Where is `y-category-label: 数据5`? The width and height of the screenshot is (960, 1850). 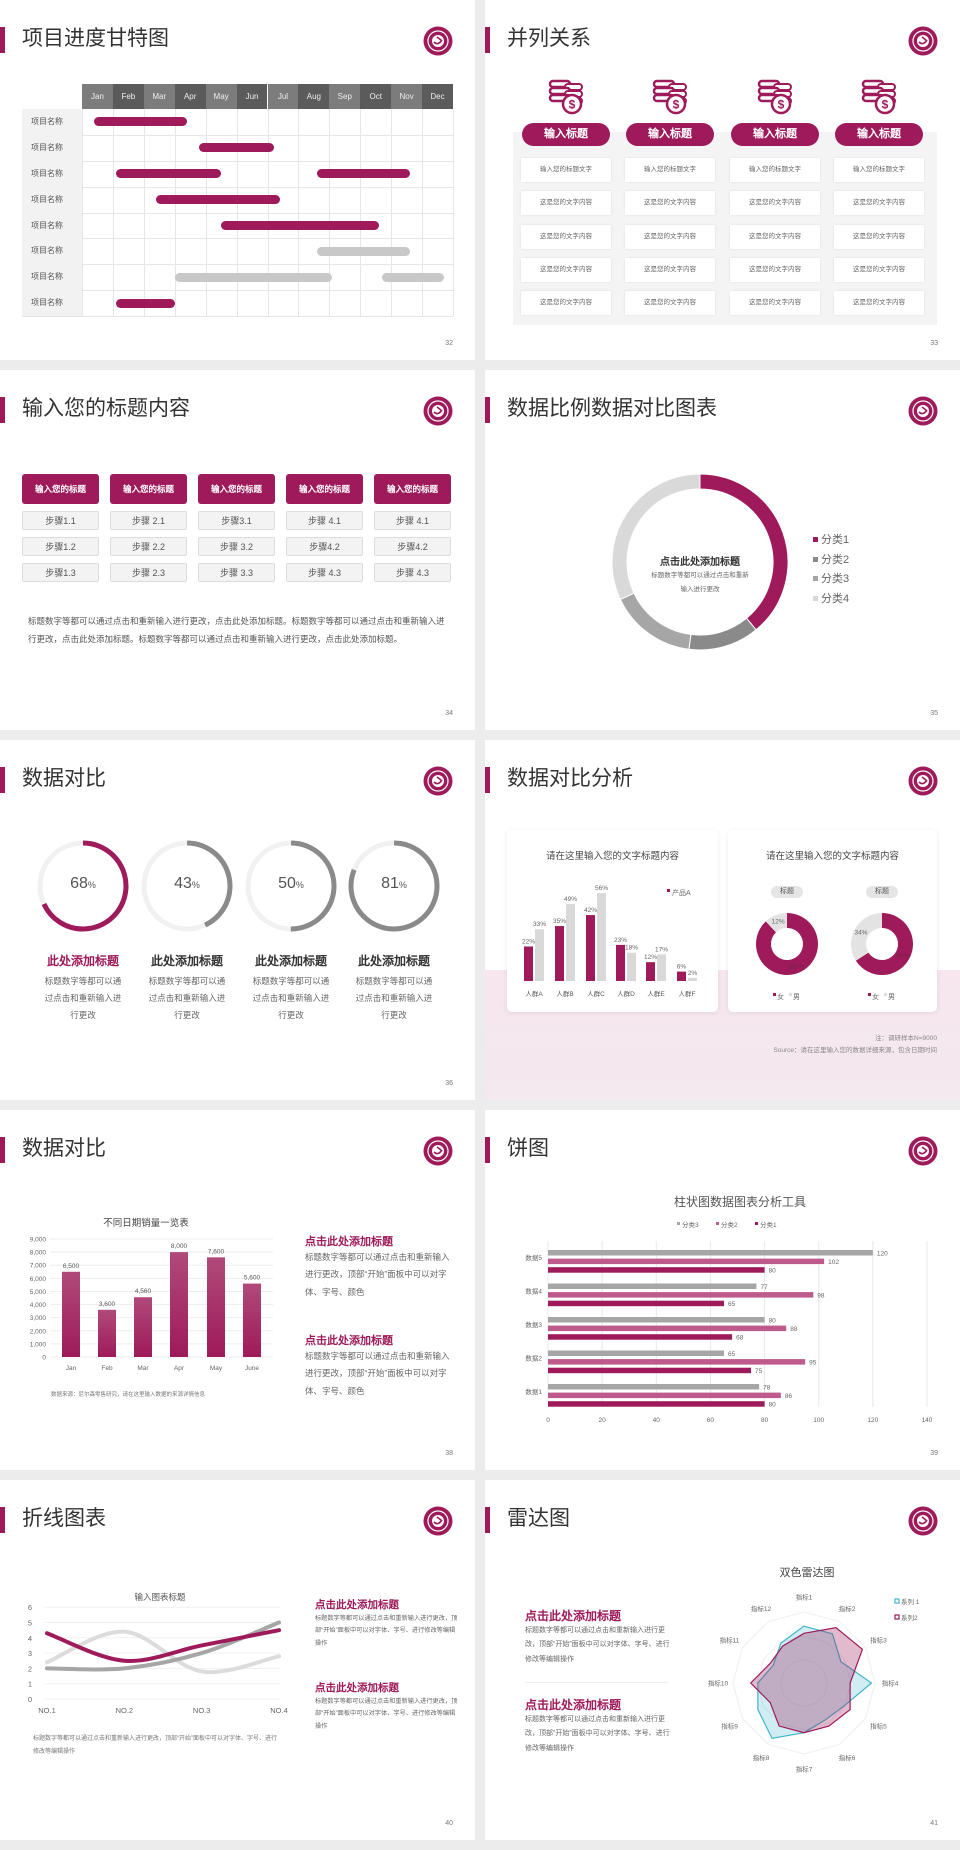
y-category-label: 数据5 is located at coordinates (533, 1257).